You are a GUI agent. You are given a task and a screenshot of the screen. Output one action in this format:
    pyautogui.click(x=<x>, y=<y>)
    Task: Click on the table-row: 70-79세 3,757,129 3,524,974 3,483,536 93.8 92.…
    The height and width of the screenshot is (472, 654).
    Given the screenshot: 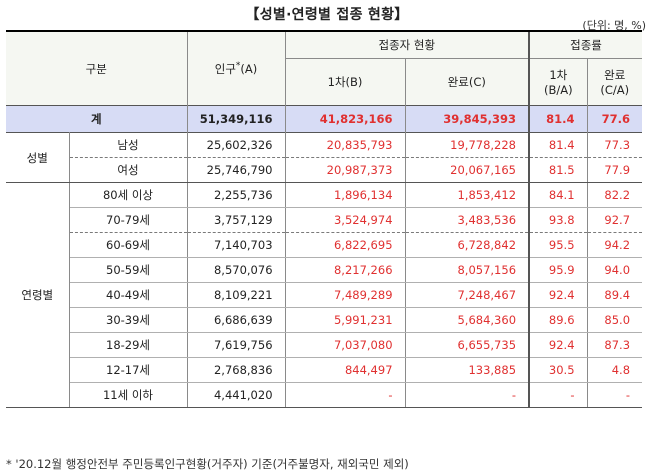 What is the action you would take?
    pyautogui.click(x=324, y=220)
    